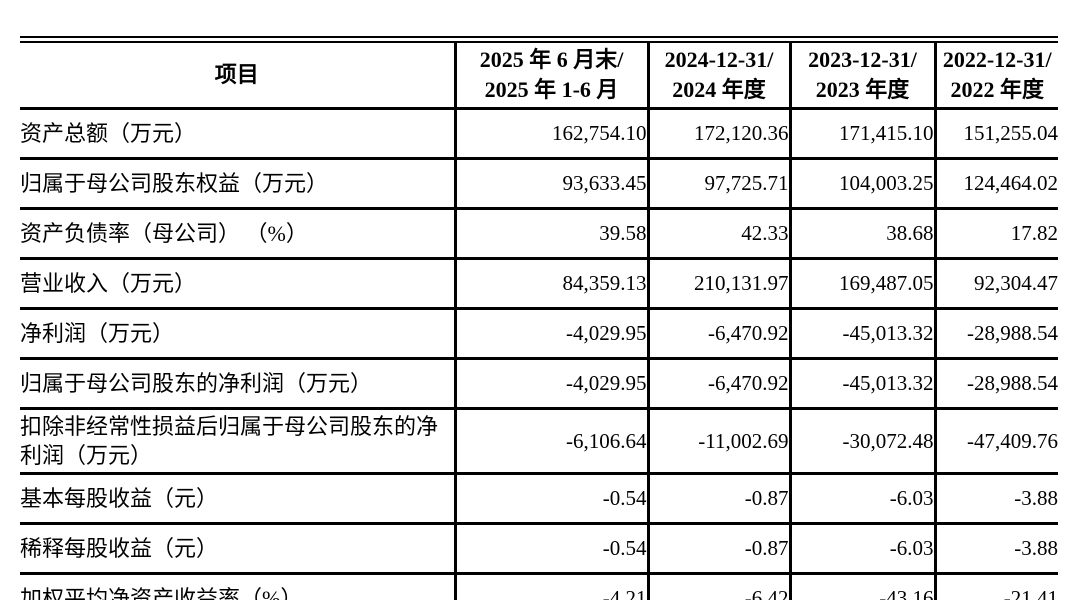  What do you see at coordinates (237, 284) in the screenshot?
I see `row-label: 营业收入（万元）` at bounding box center [237, 284].